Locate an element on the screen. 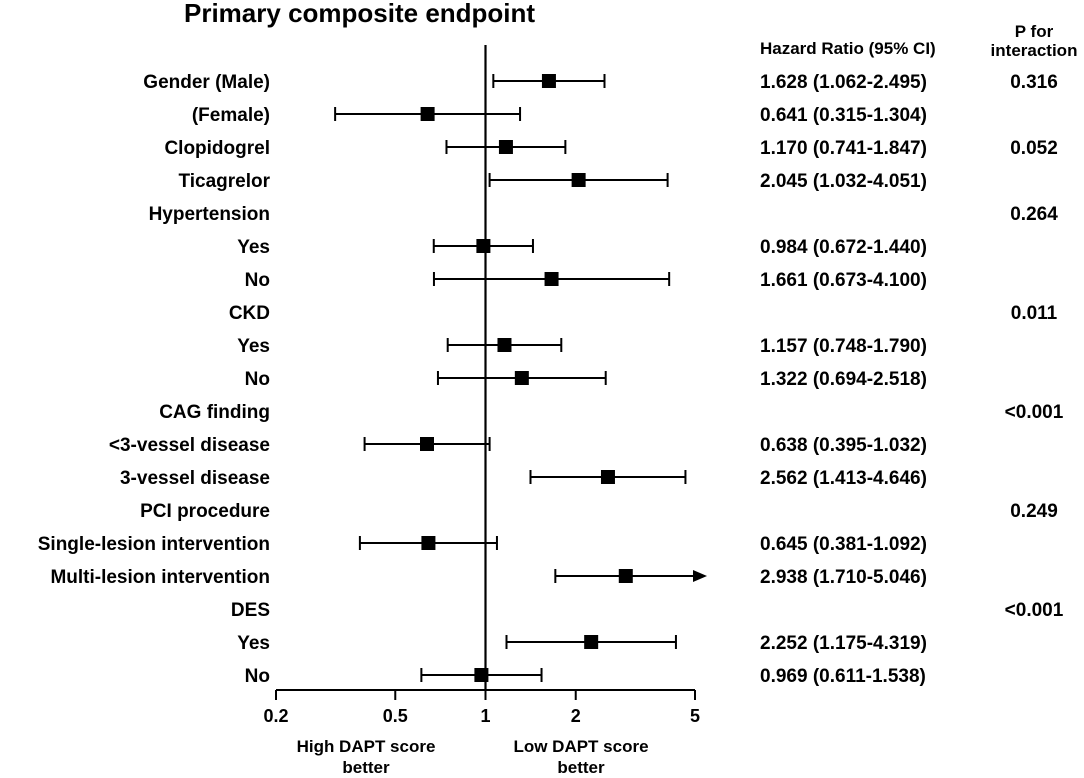 This screenshot has width=1084, height=778. bottom-label-left-line2: better is located at coordinates (366, 767).